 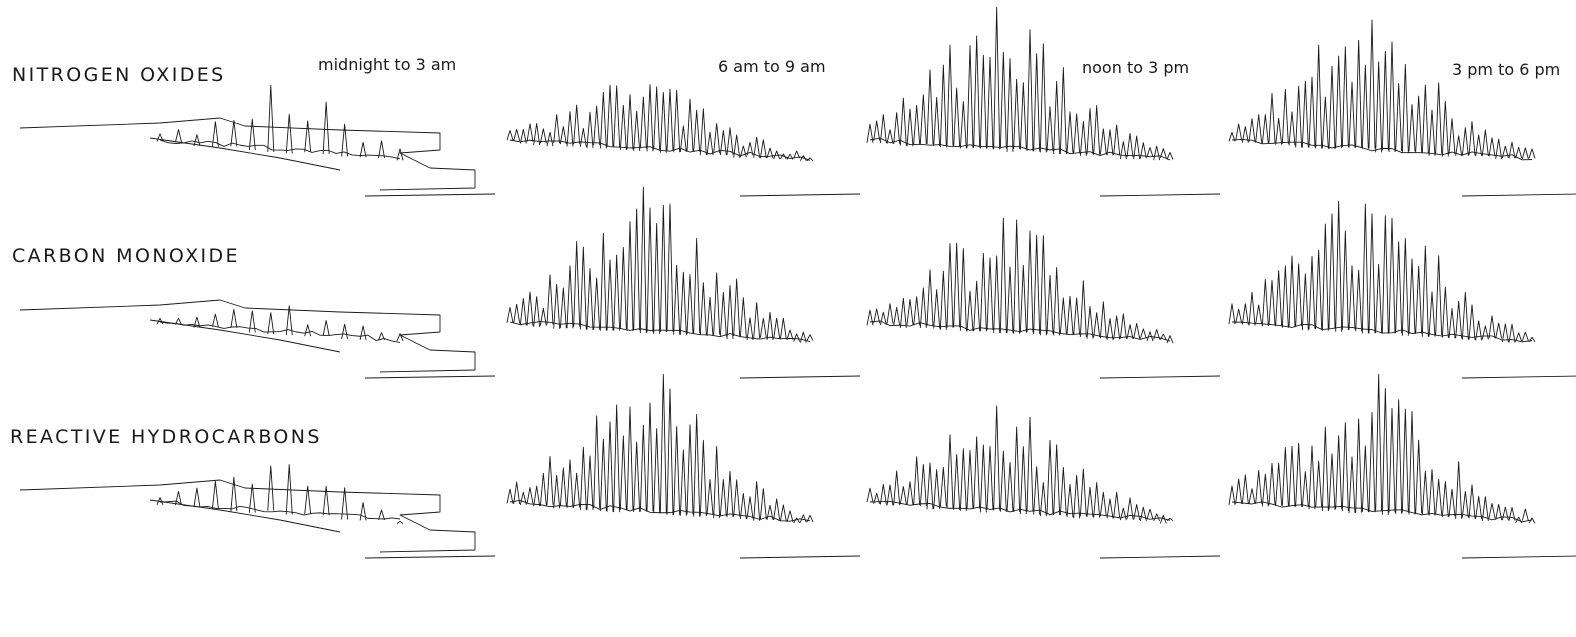 What do you see at coordinates (166, 437) in the screenshot?
I see `row-label-reactive-hydrocarbons: REACTIVE HYDROCARBONS` at bounding box center [166, 437].